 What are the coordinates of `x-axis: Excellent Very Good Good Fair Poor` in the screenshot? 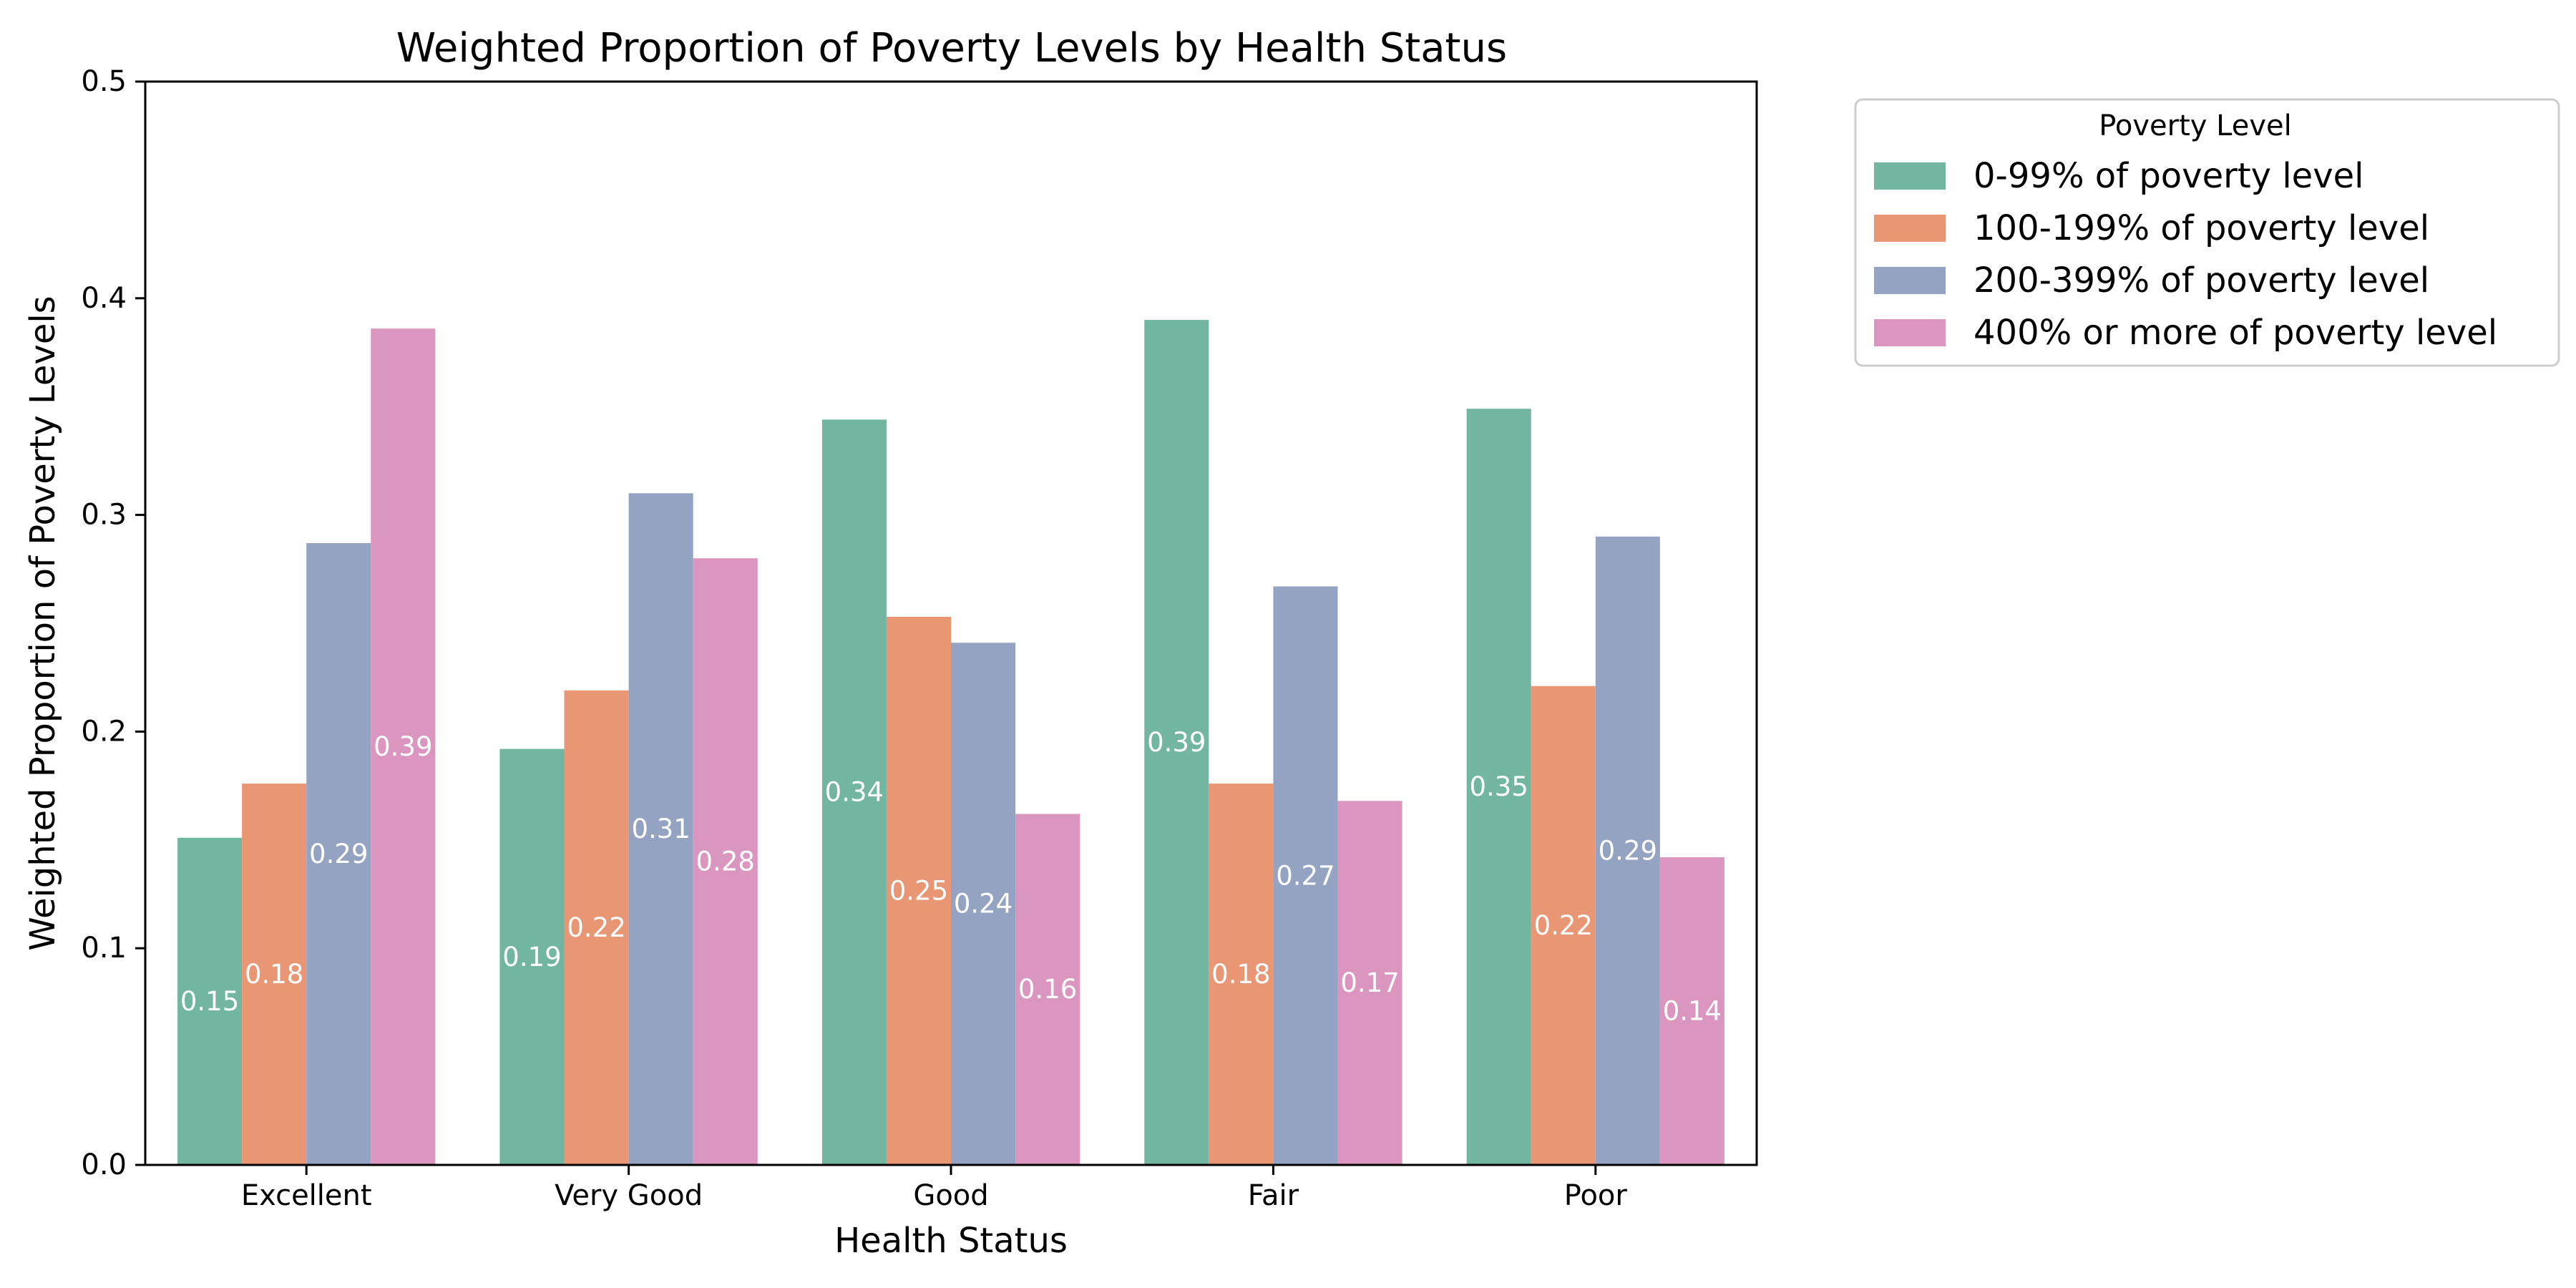 It's located at (934, 1188).